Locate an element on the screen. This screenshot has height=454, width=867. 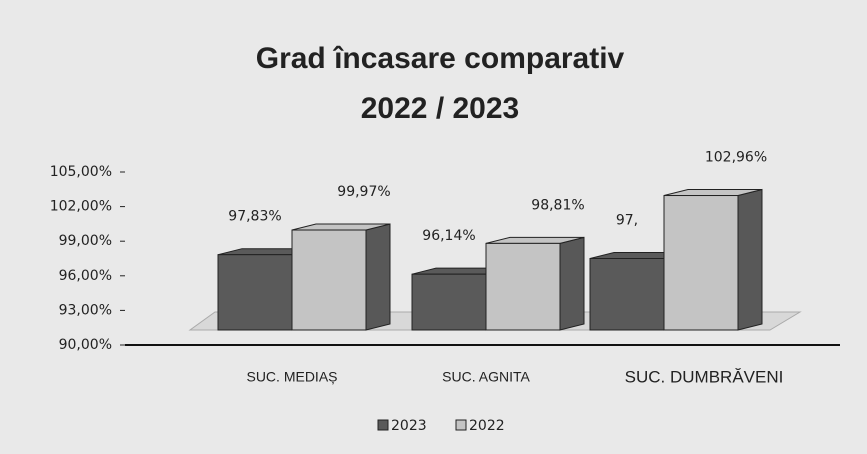
x-tick-label: SUC. AGNITA is located at coordinates (486, 377).